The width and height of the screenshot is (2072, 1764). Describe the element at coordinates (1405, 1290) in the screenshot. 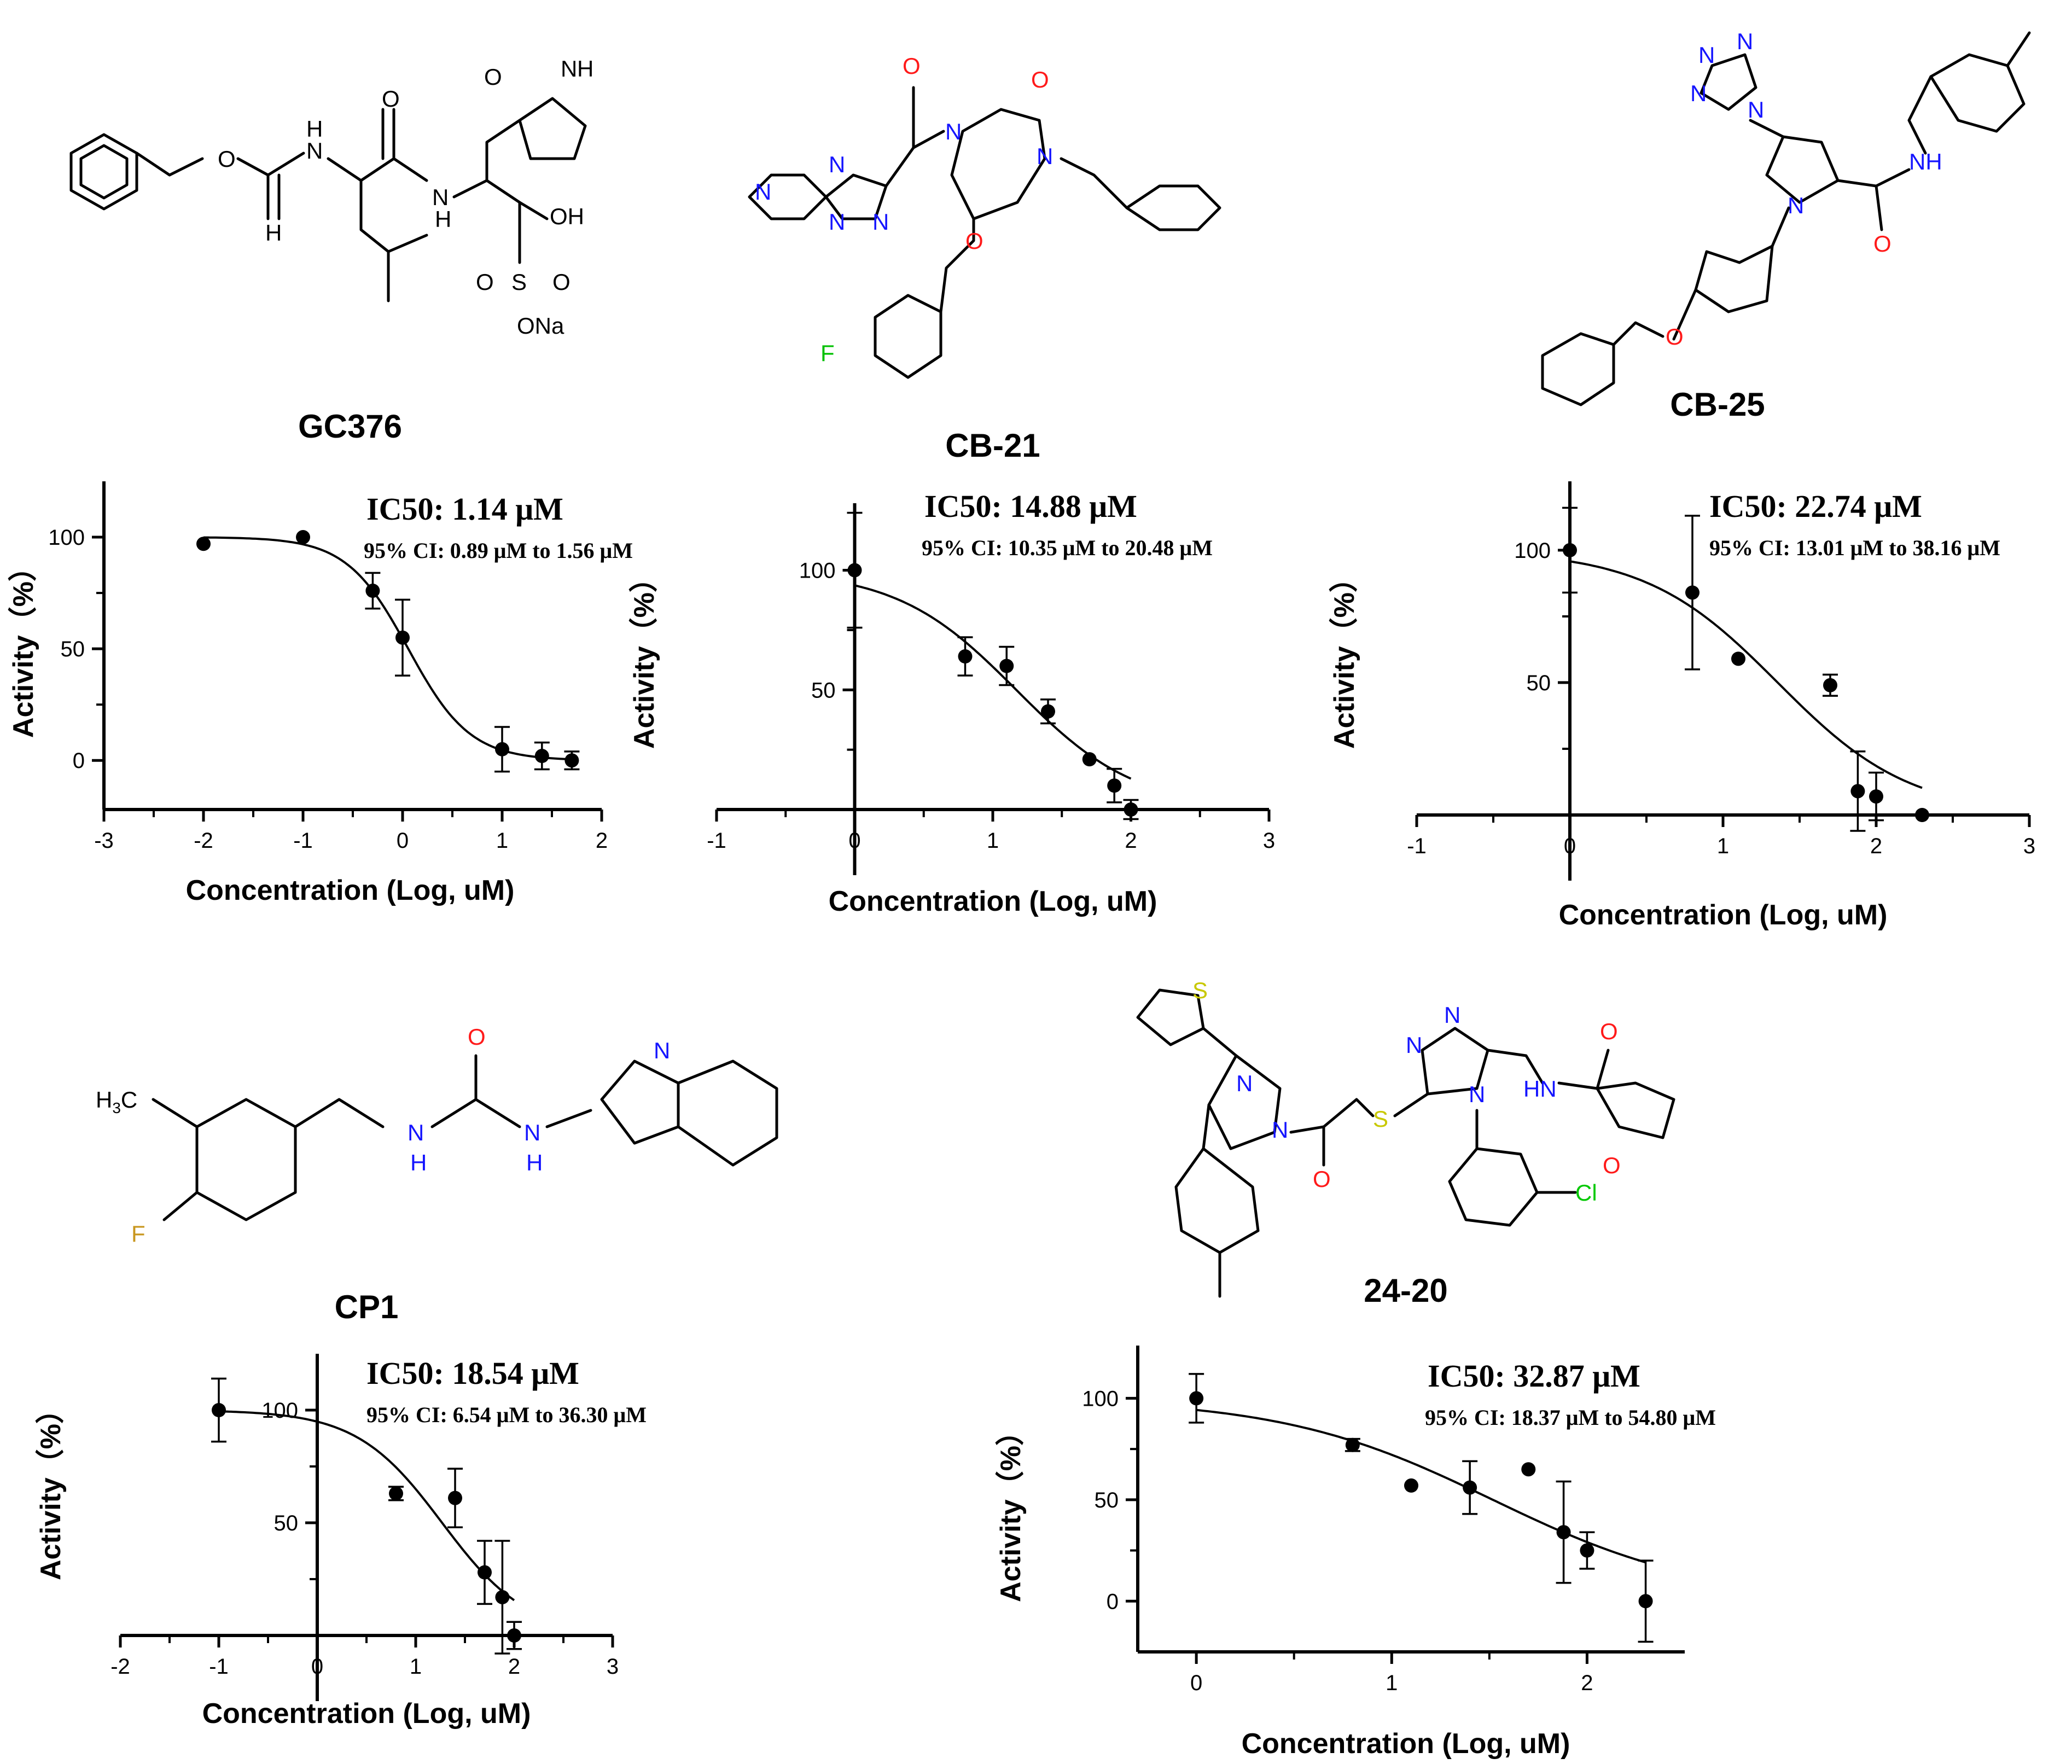

I see `compound-label: 24-20` at that location.